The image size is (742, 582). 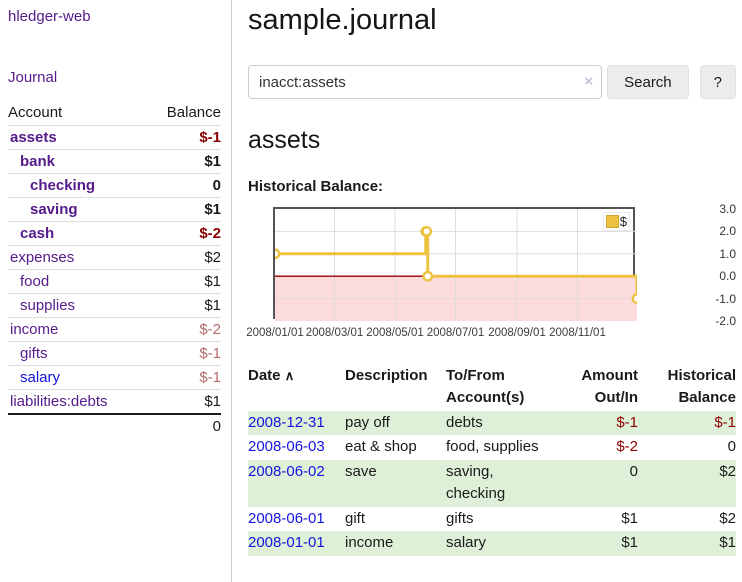 I want to click on account-row: liabilities:debts $1, so click(x=114, y=401).